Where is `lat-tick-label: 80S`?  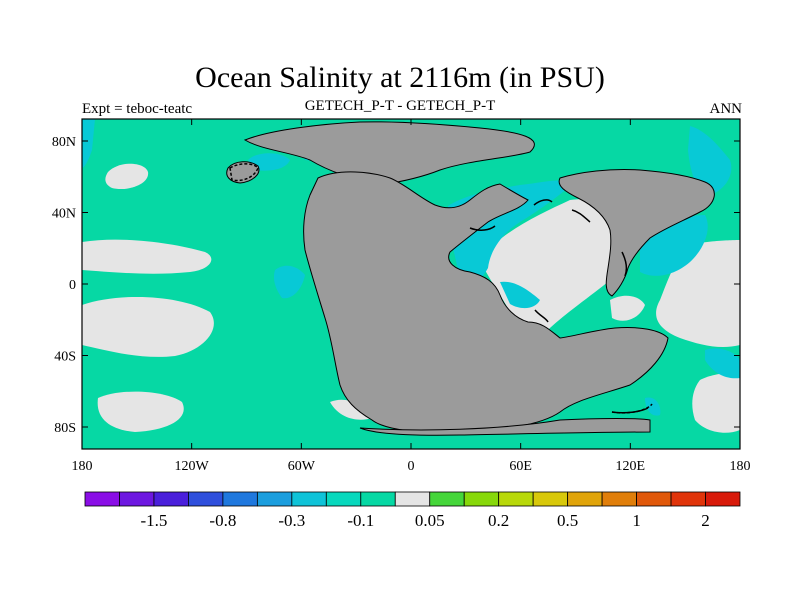 lat-tick-label: 80S is located at coordinates (65, 428).